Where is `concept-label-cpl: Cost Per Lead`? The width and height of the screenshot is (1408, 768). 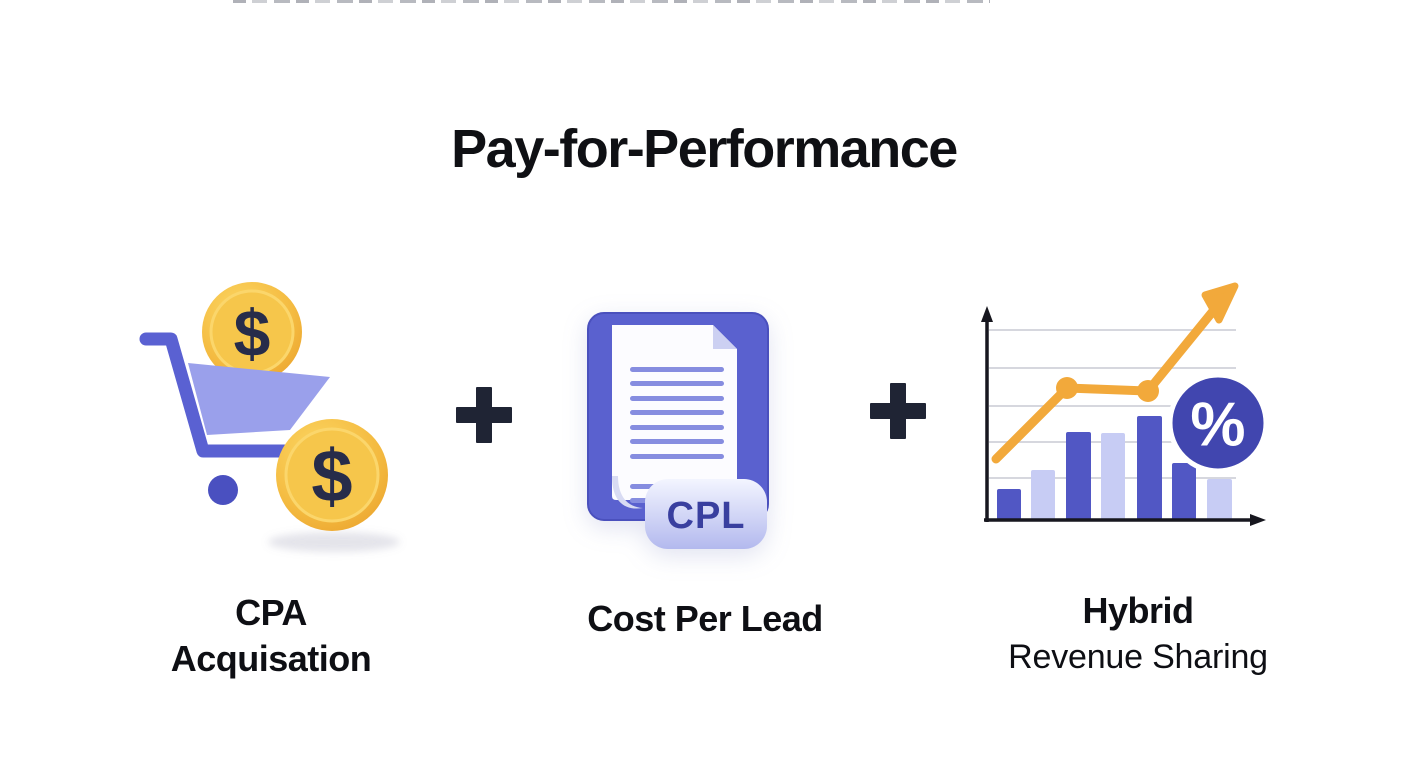
concept-label-cpl: Cost Per Lead is located at coordinates (705, 619).